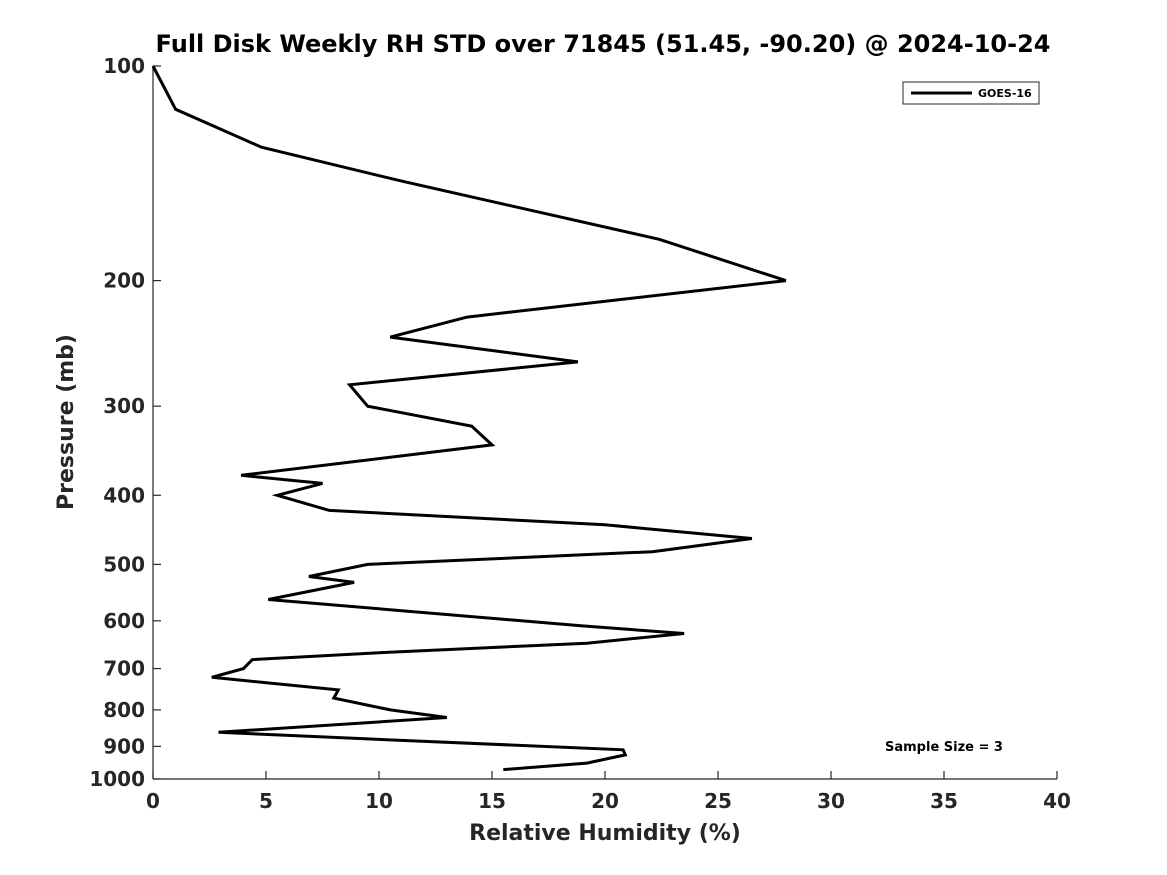 This screenshot has width=1167, height=875. I want to click on x-tick-label-10: 10, so click(379, 801).